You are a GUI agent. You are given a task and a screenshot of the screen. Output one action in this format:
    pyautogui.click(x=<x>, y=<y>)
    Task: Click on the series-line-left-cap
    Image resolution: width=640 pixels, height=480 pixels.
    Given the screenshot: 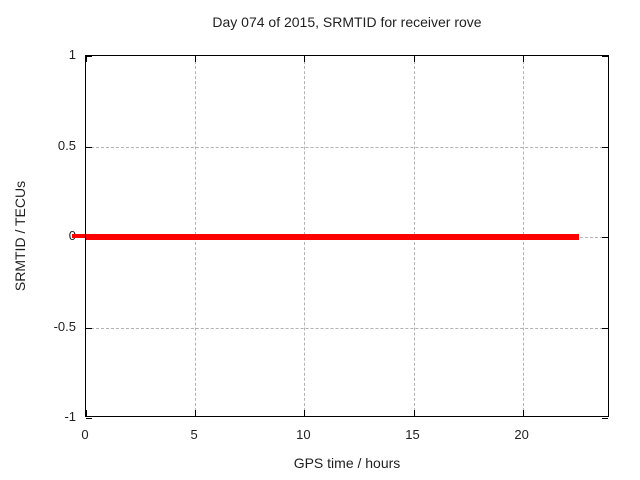 What is the action you would take?
    pyautogui.click(x=78, y=236)
    